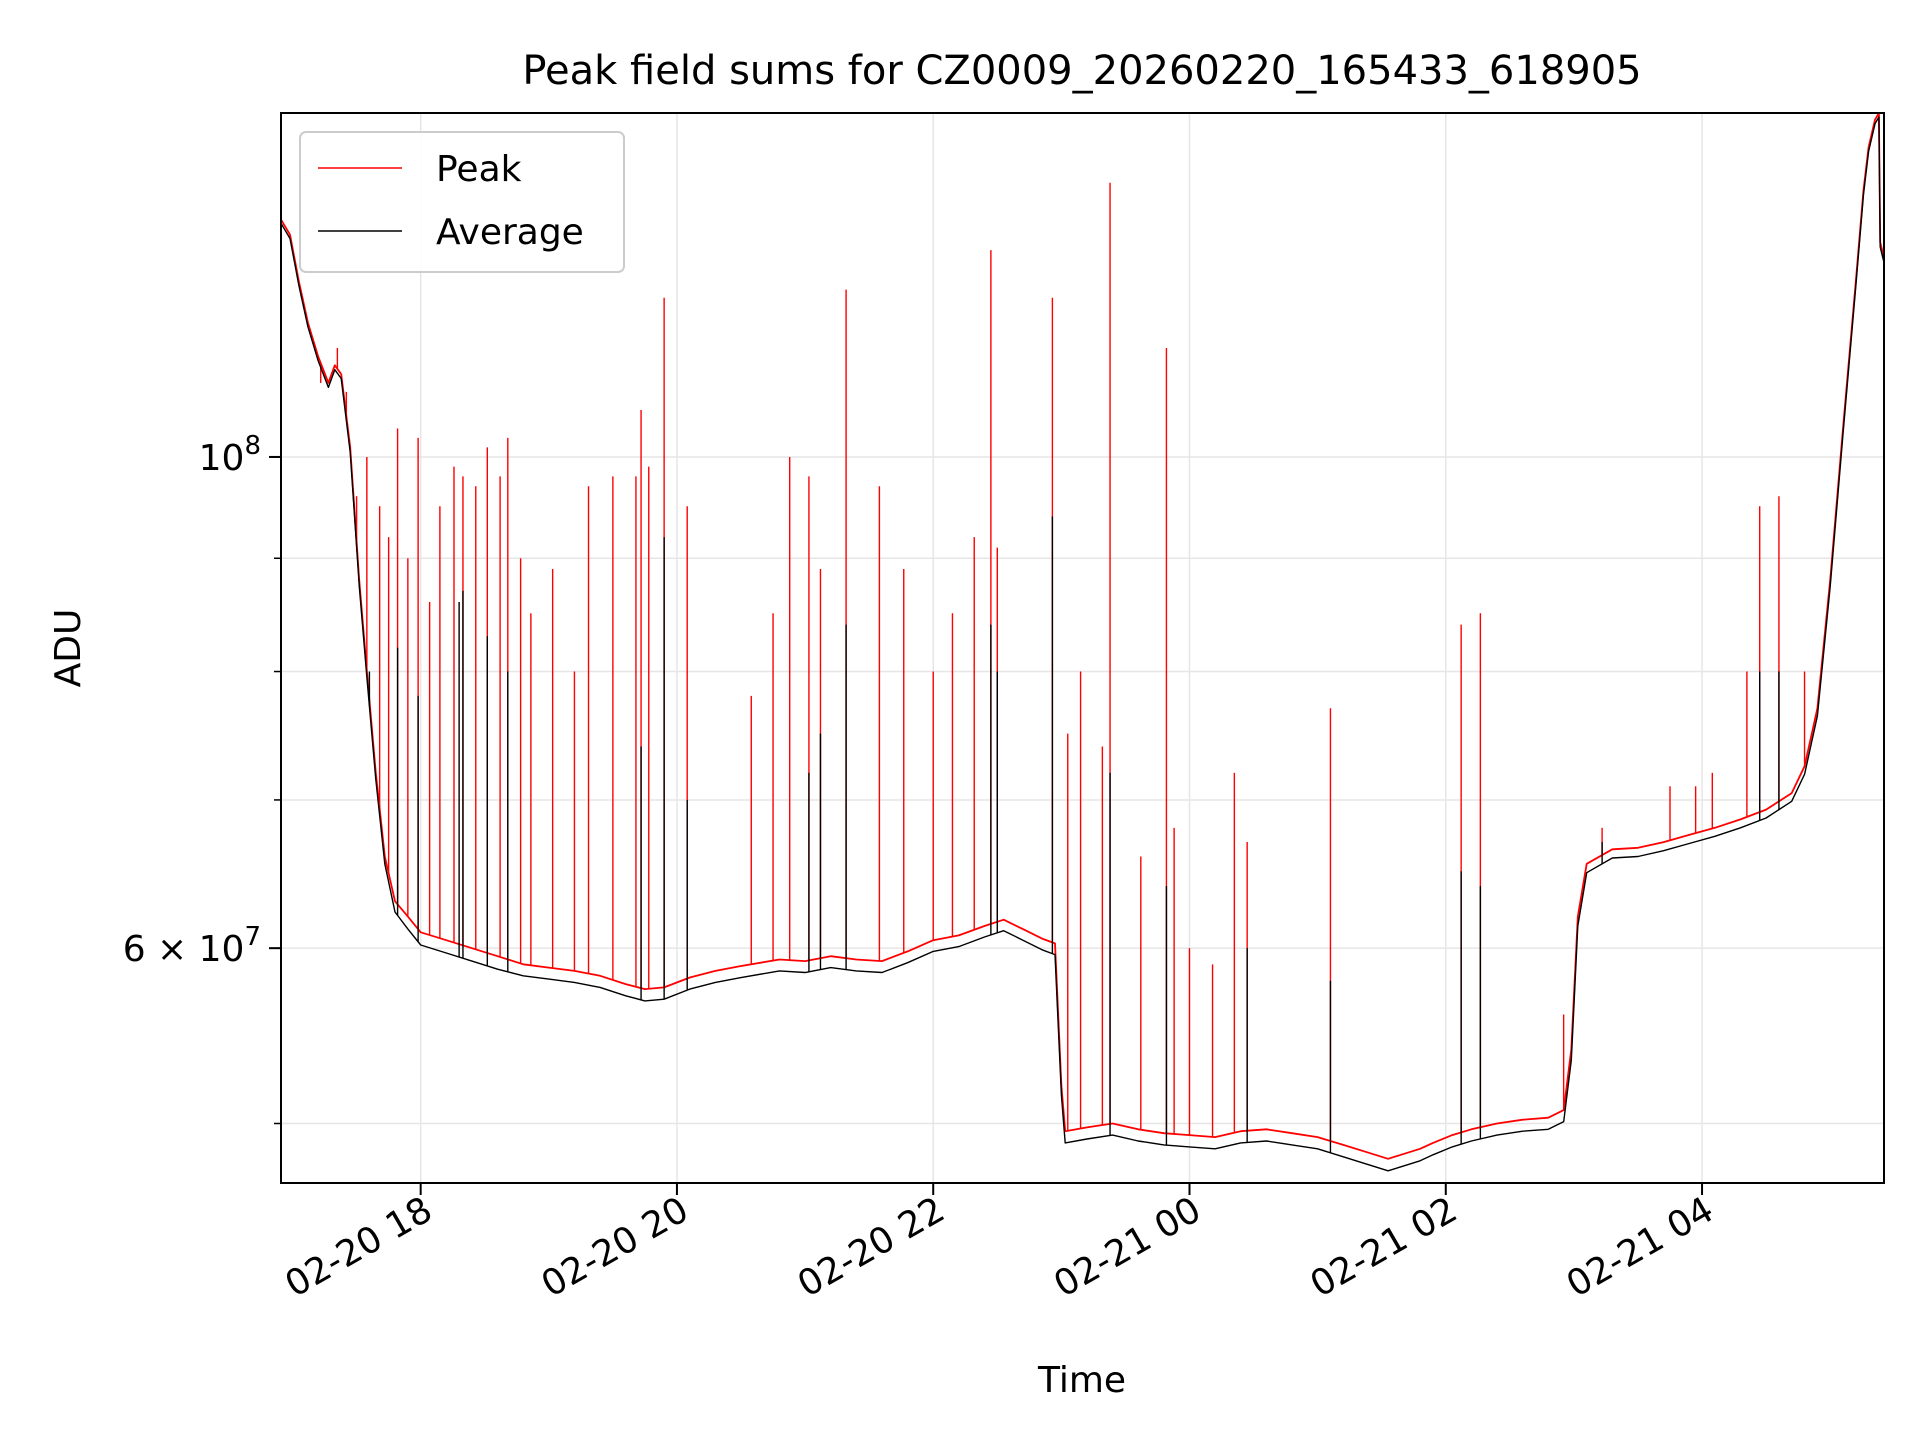  I want to click on legend-peak-label: Peak, so click(479, 169).